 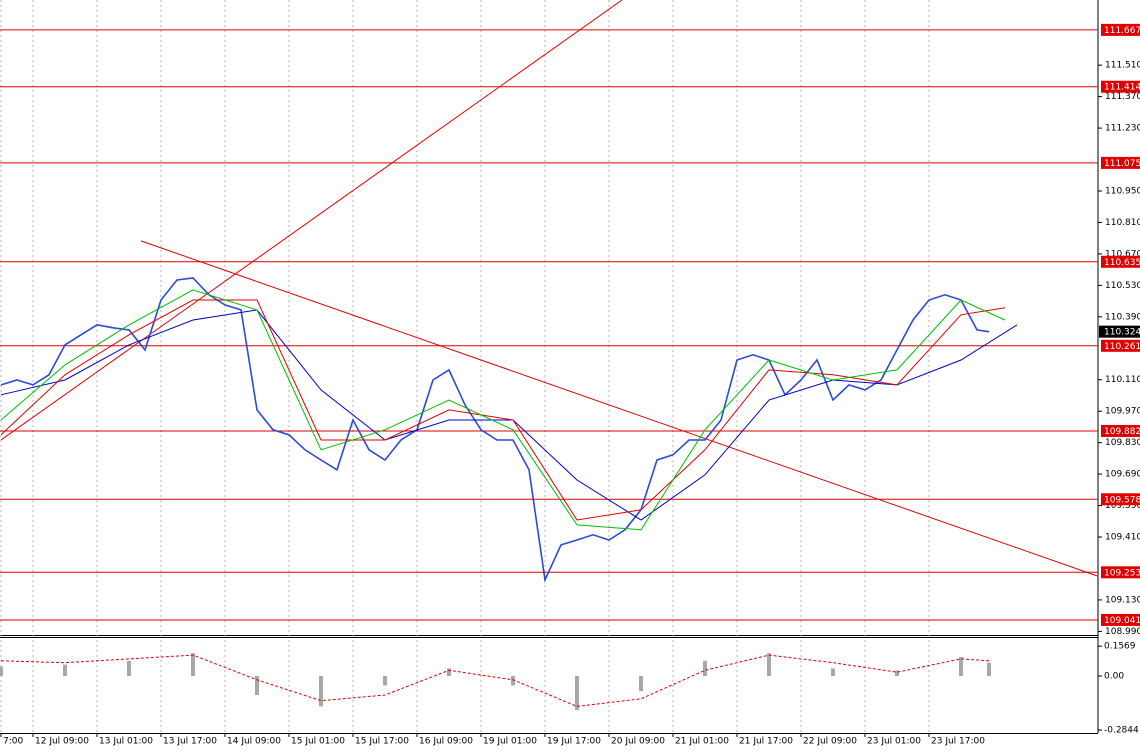 What do you see at coordinates (446, 742) in the screenshot?
I see `x-tick-label: 16 Jul 09:00` at bounding box center [446, 742].